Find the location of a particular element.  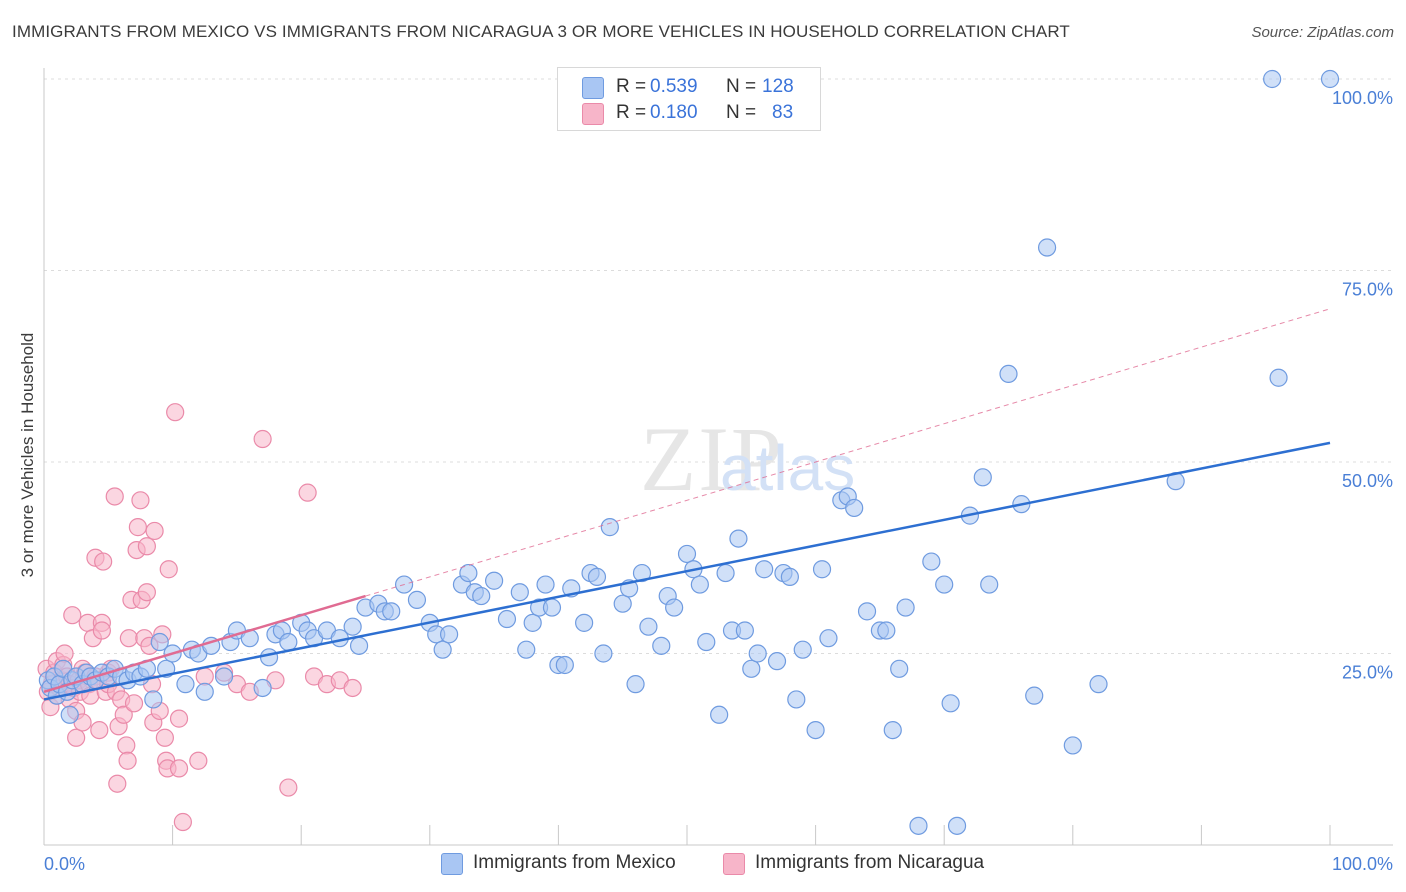

y-tick-label: 50.0% is located at coordinates (1367, 481).